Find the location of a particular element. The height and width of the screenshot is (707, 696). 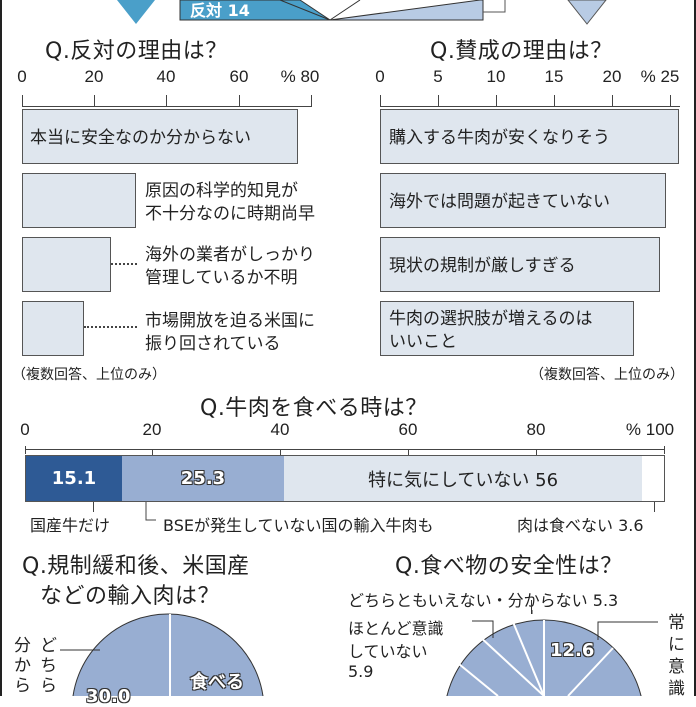

segment-value: 25.3 is located at coordinates (203, 478).